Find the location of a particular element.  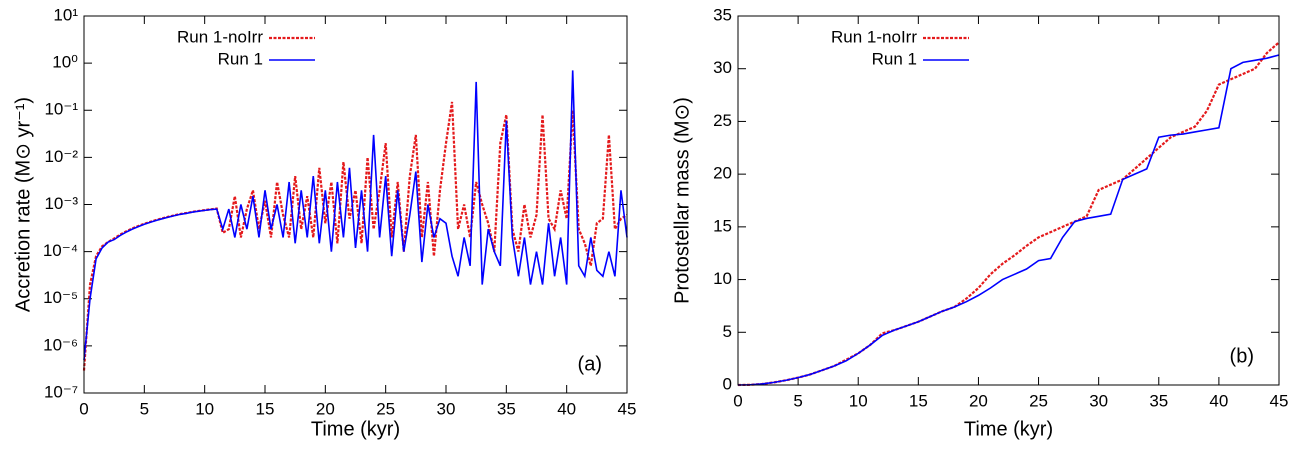

y-tick-label: 10 is located at coordinates (722, 278).